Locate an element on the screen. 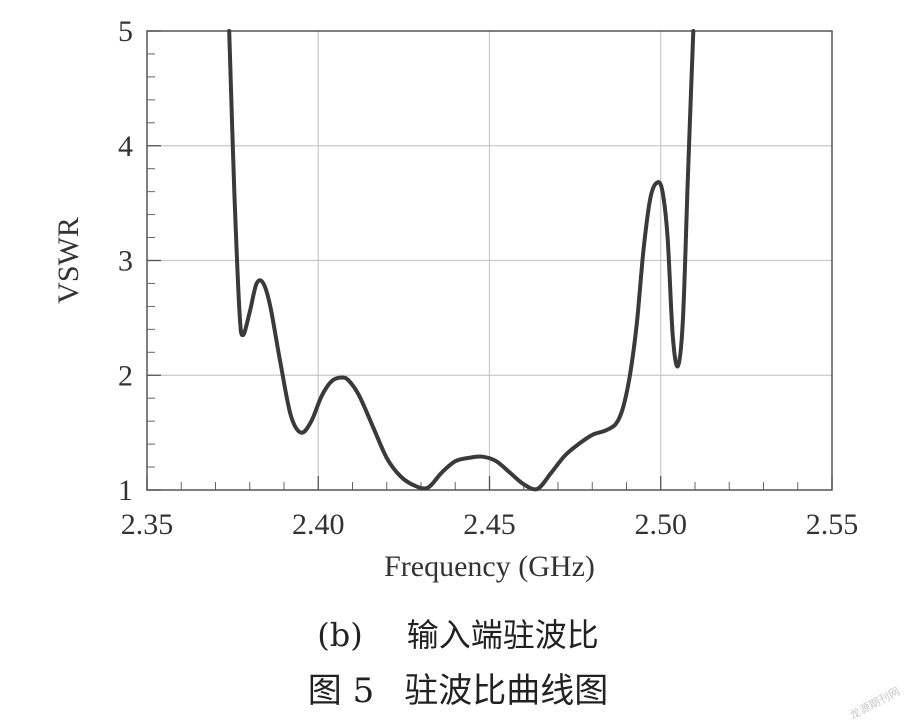  y-tick-labels: 1 2 3 4 5 is located at coordinates (125, 261).